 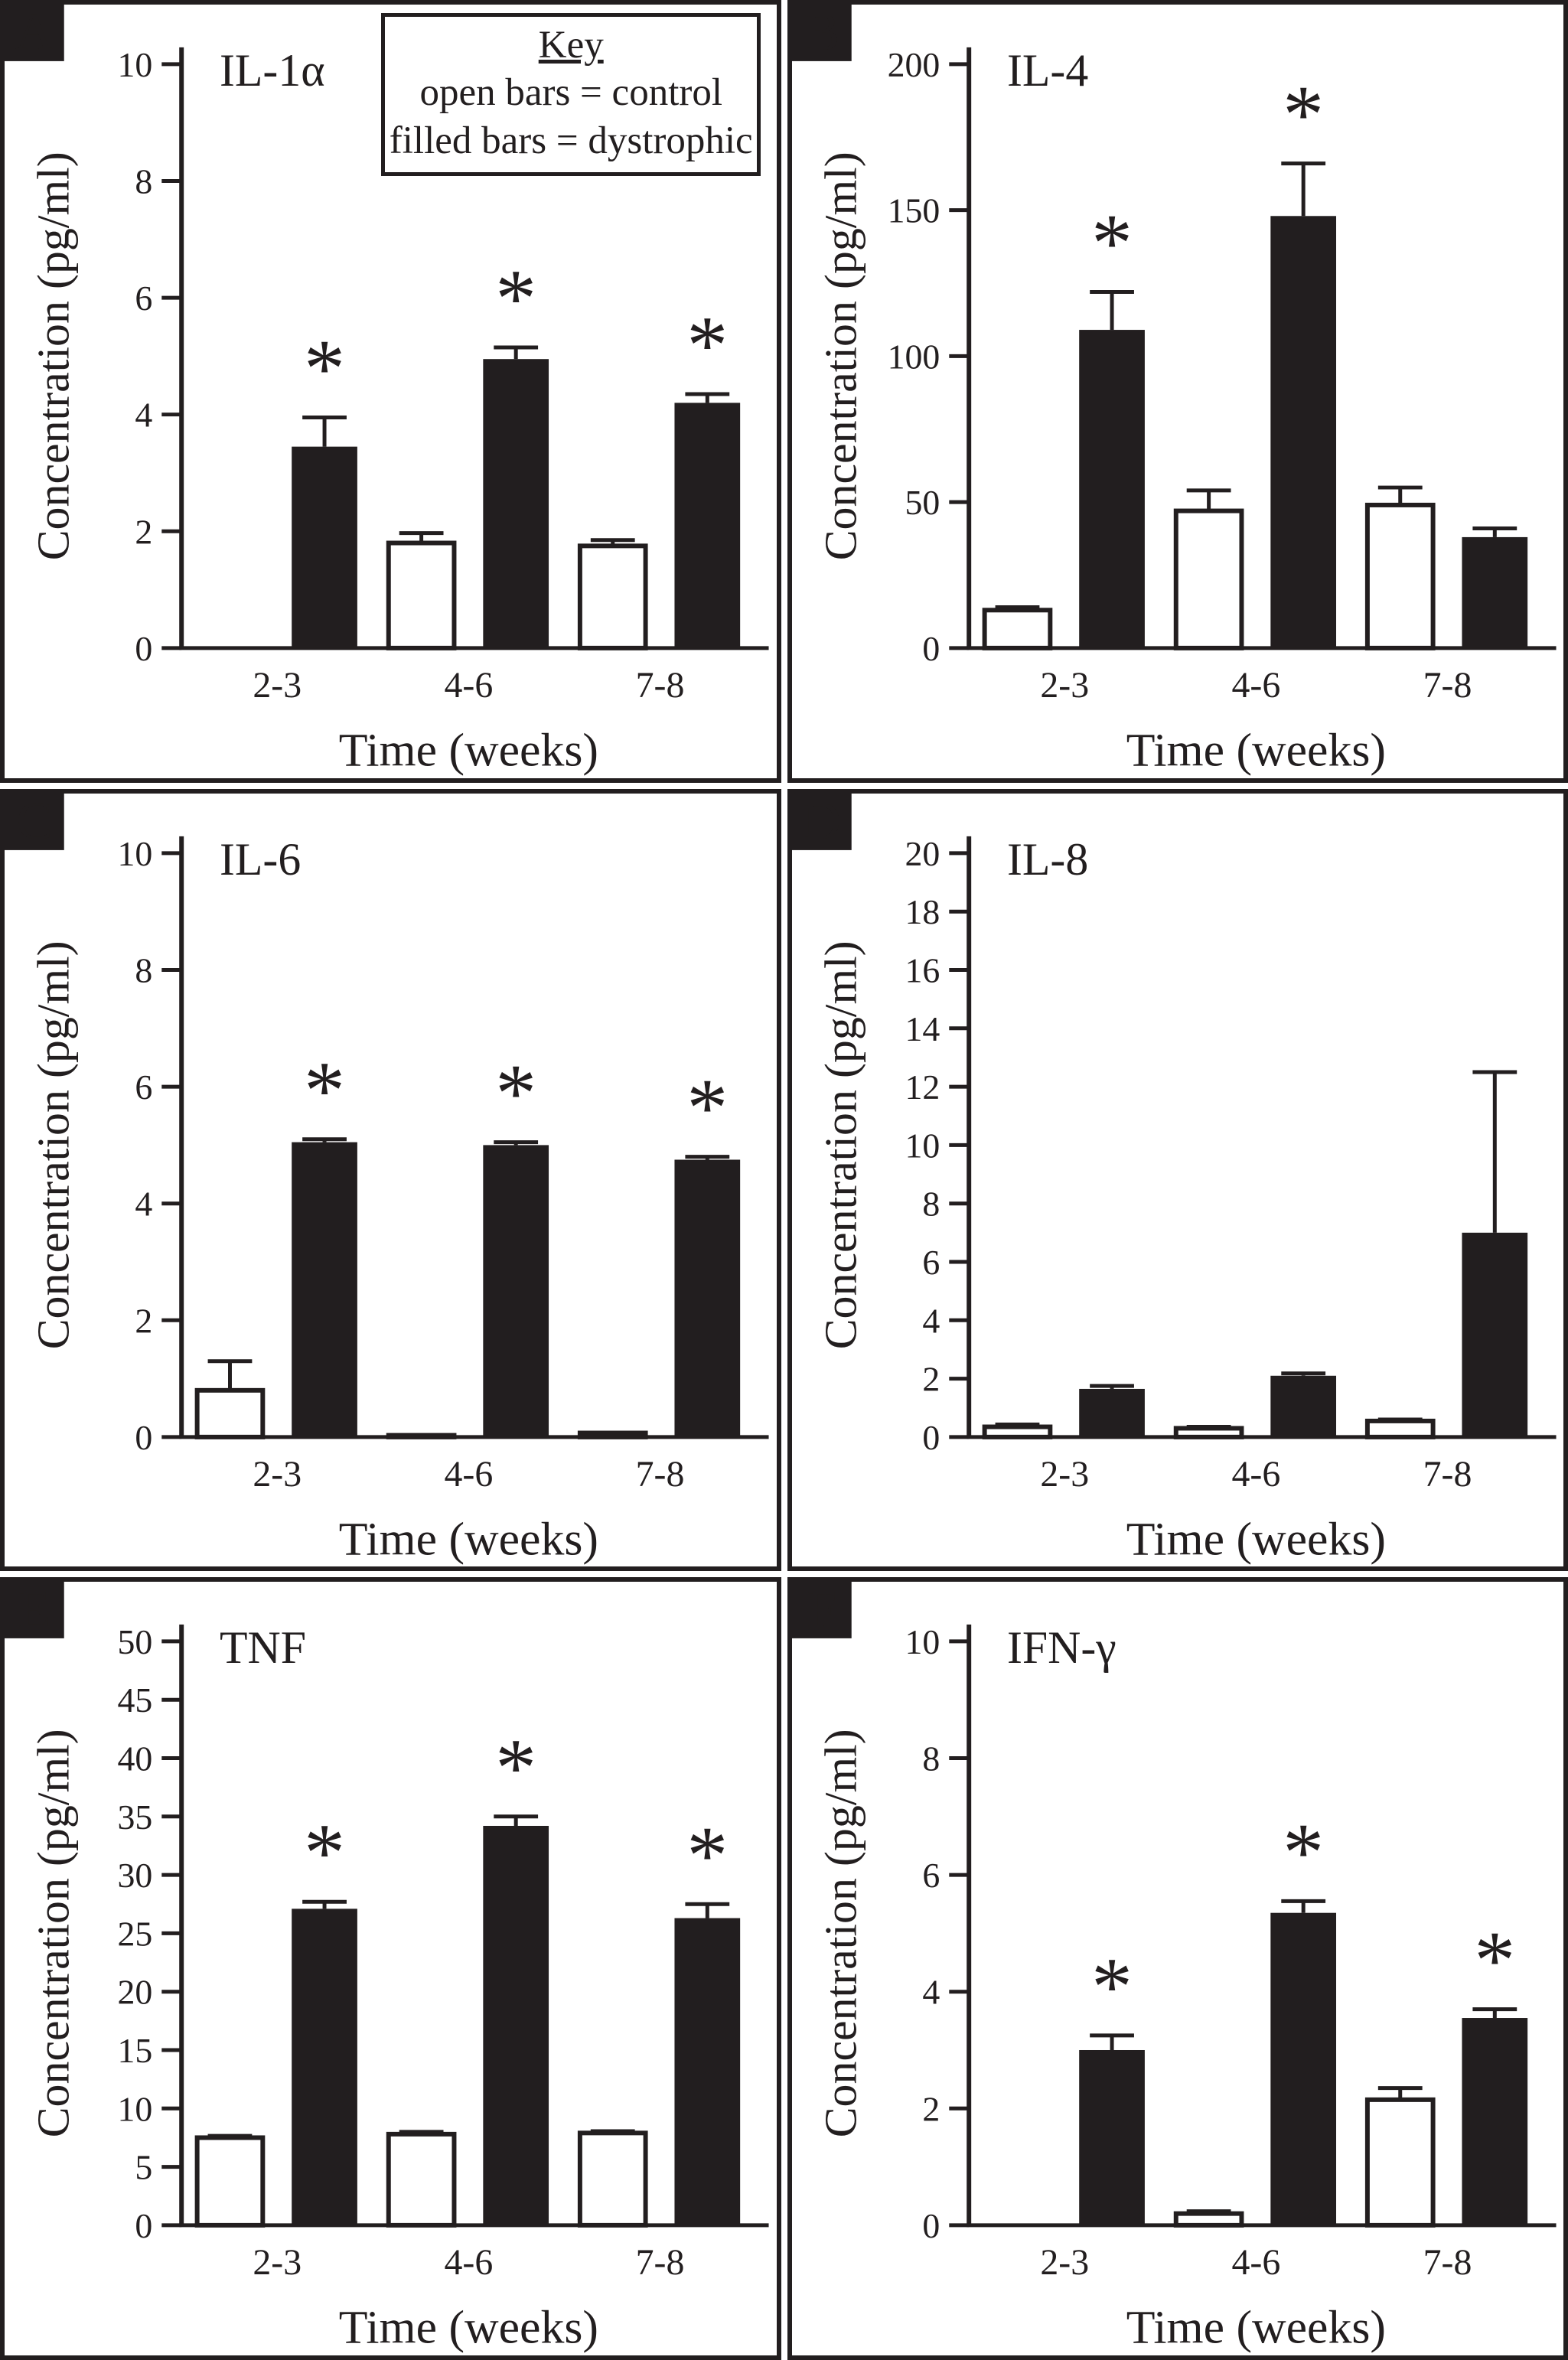 What do you see at coordinates (913, 356) in the screenshot?
I see `y-tick-label: 100` at bounding box center [913, 356].